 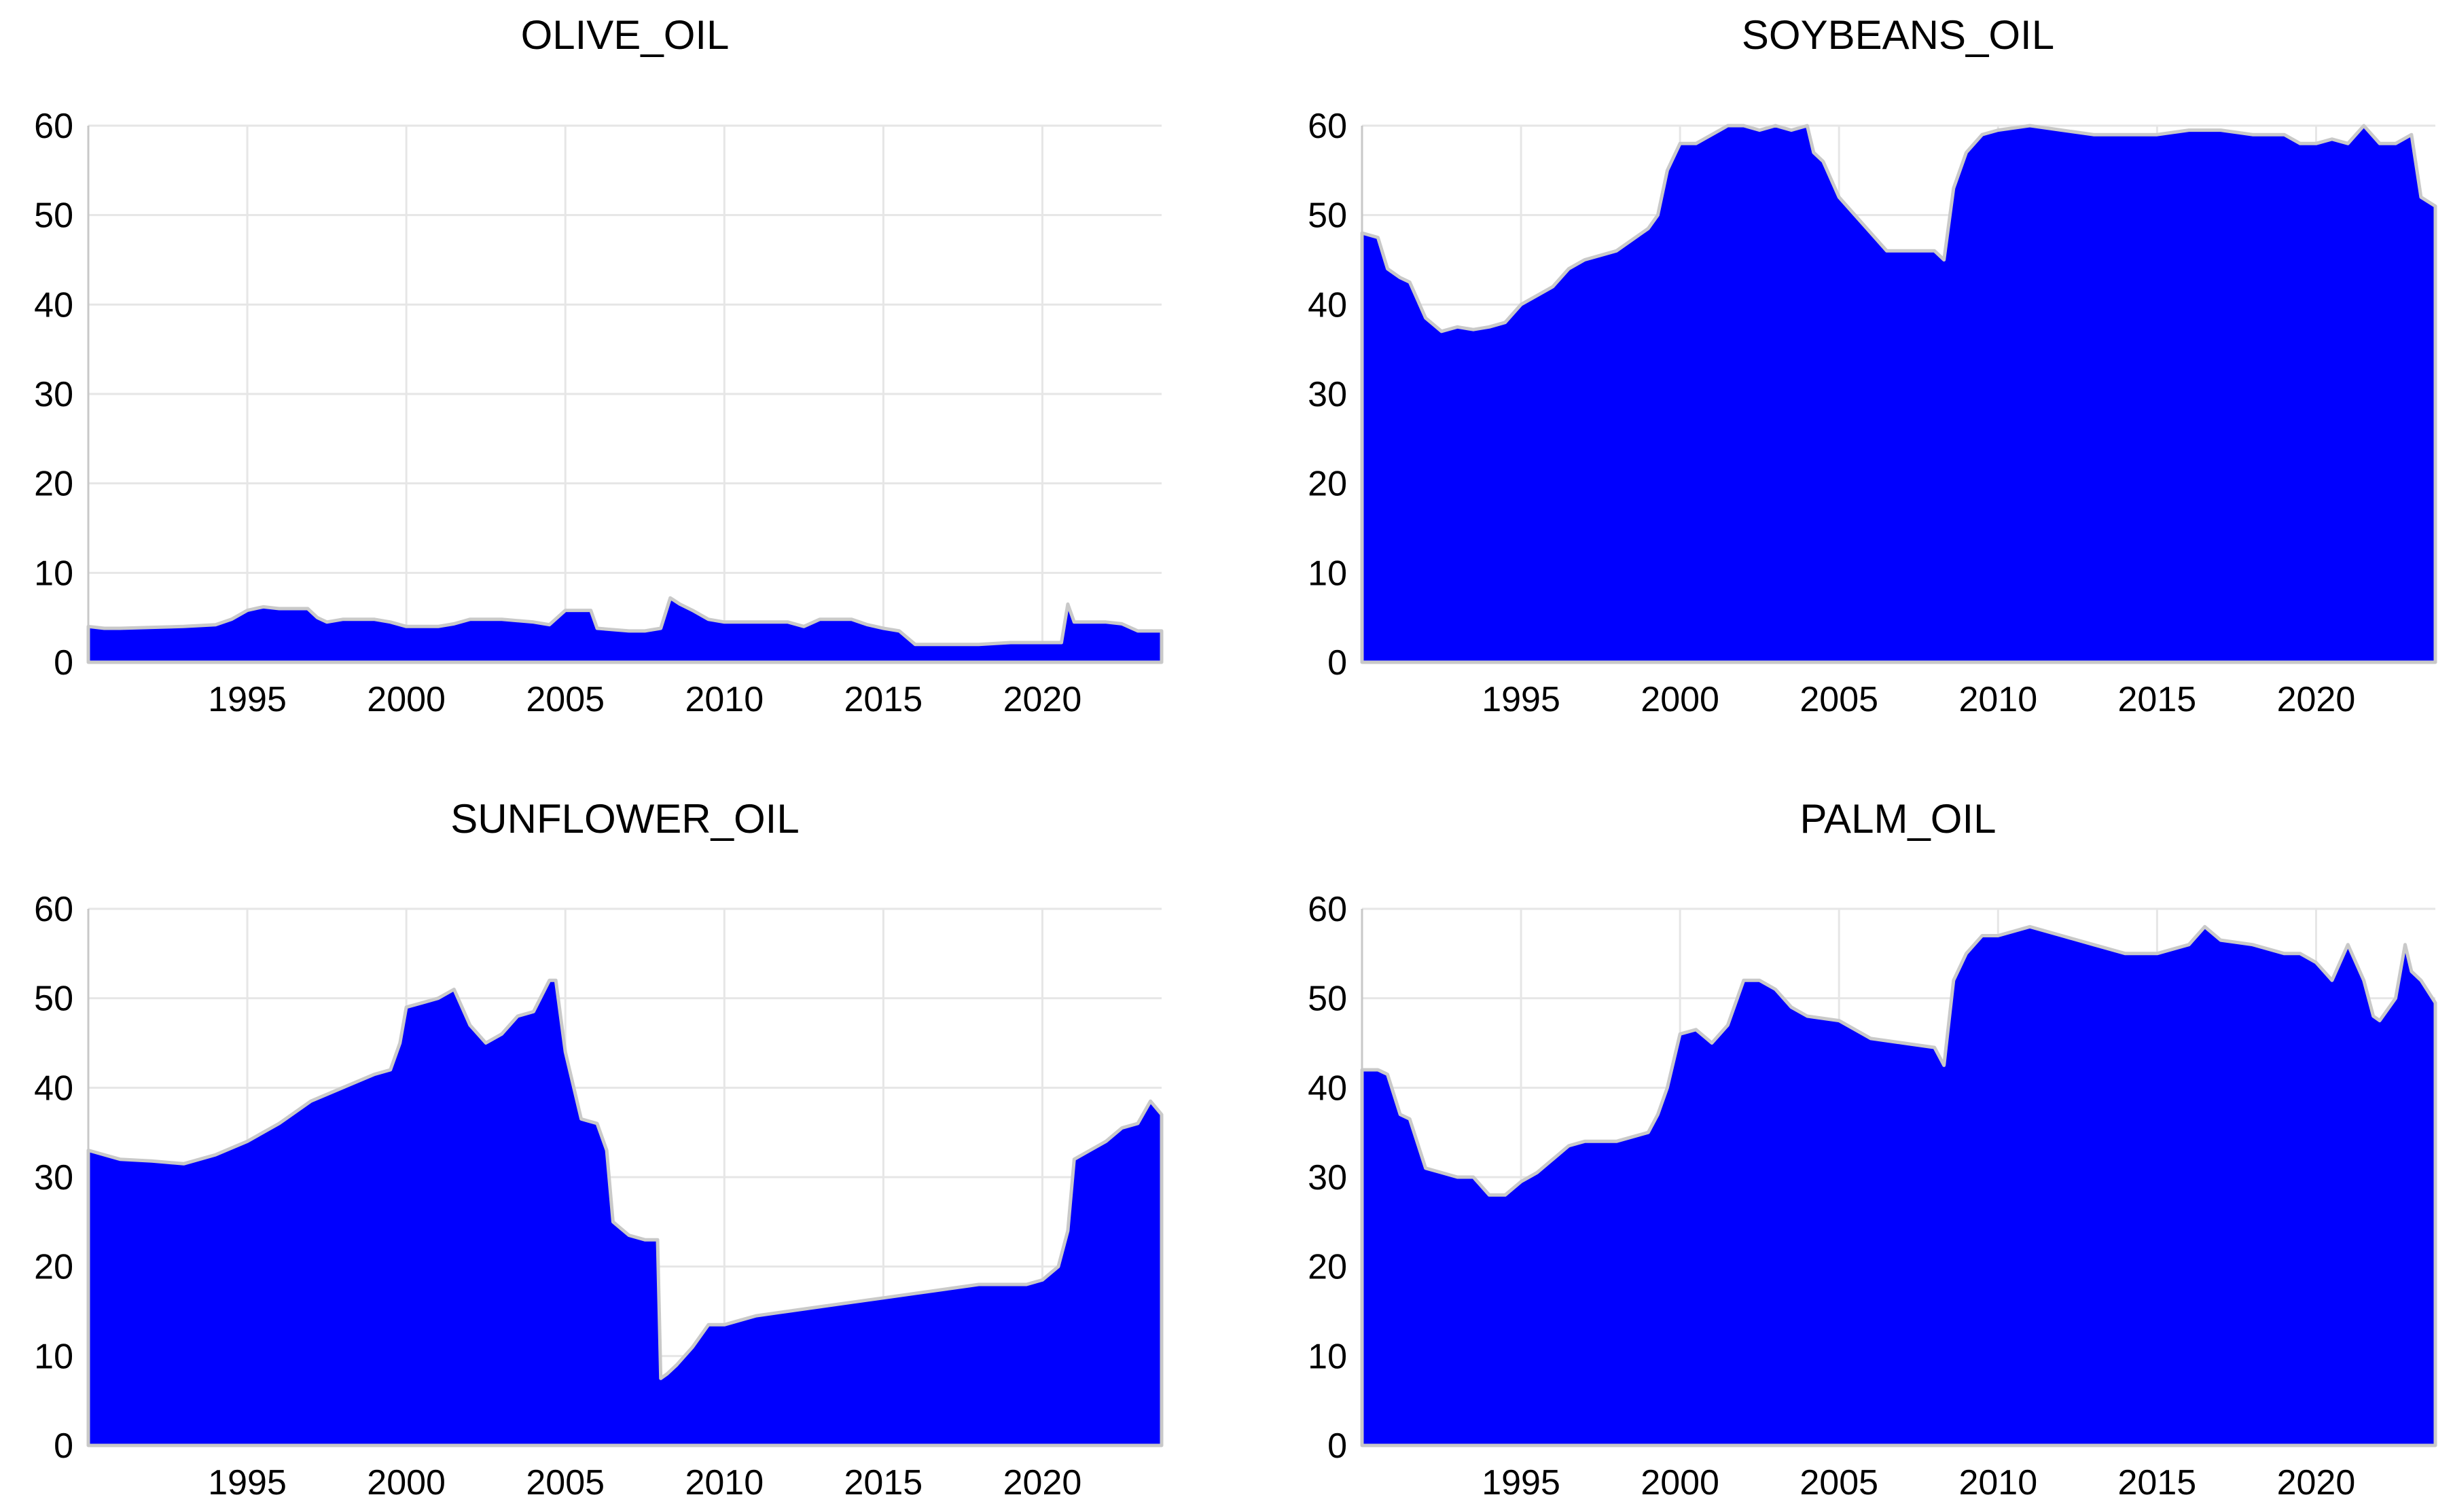 What do you see at coordinates (624, 819) in the screenshot?
I see `chart-title: SUNFLOWER_OIL` at bounding box center [624, 819].